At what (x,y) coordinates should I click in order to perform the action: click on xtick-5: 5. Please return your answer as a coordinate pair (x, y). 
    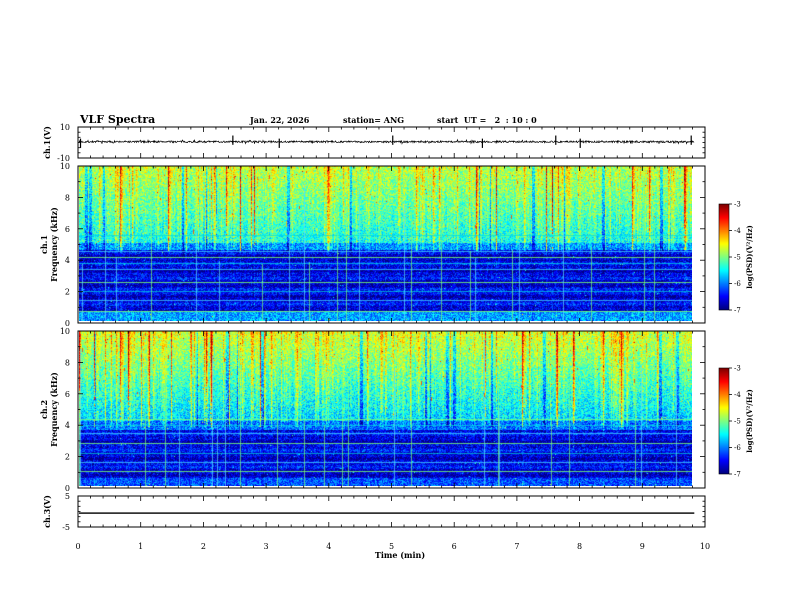
    Looking at the image, I should click on (391, 546).